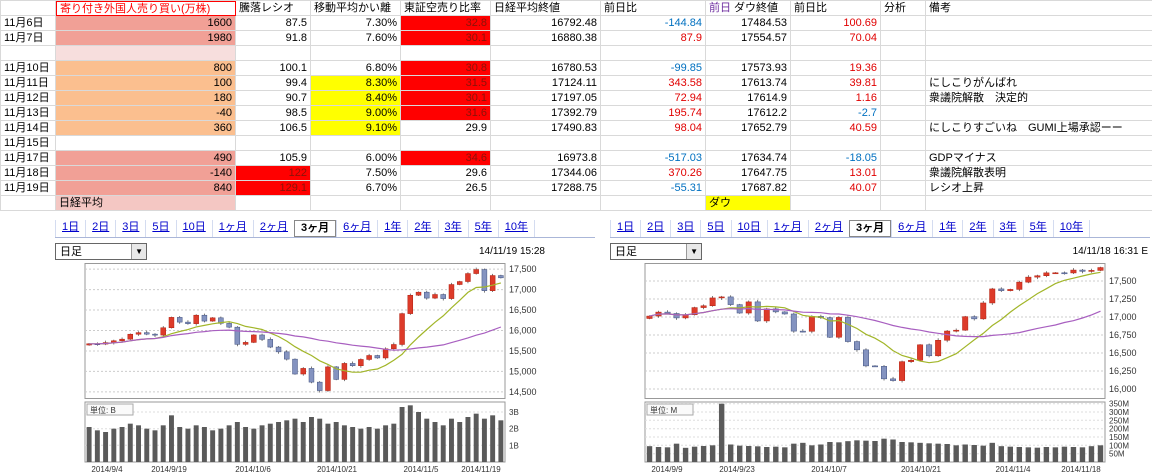 This screenshot has width=1152, height=474. Describe the element at coordinates (685, 228) in the screenshot. I see `period-tab: 3日` at that location.